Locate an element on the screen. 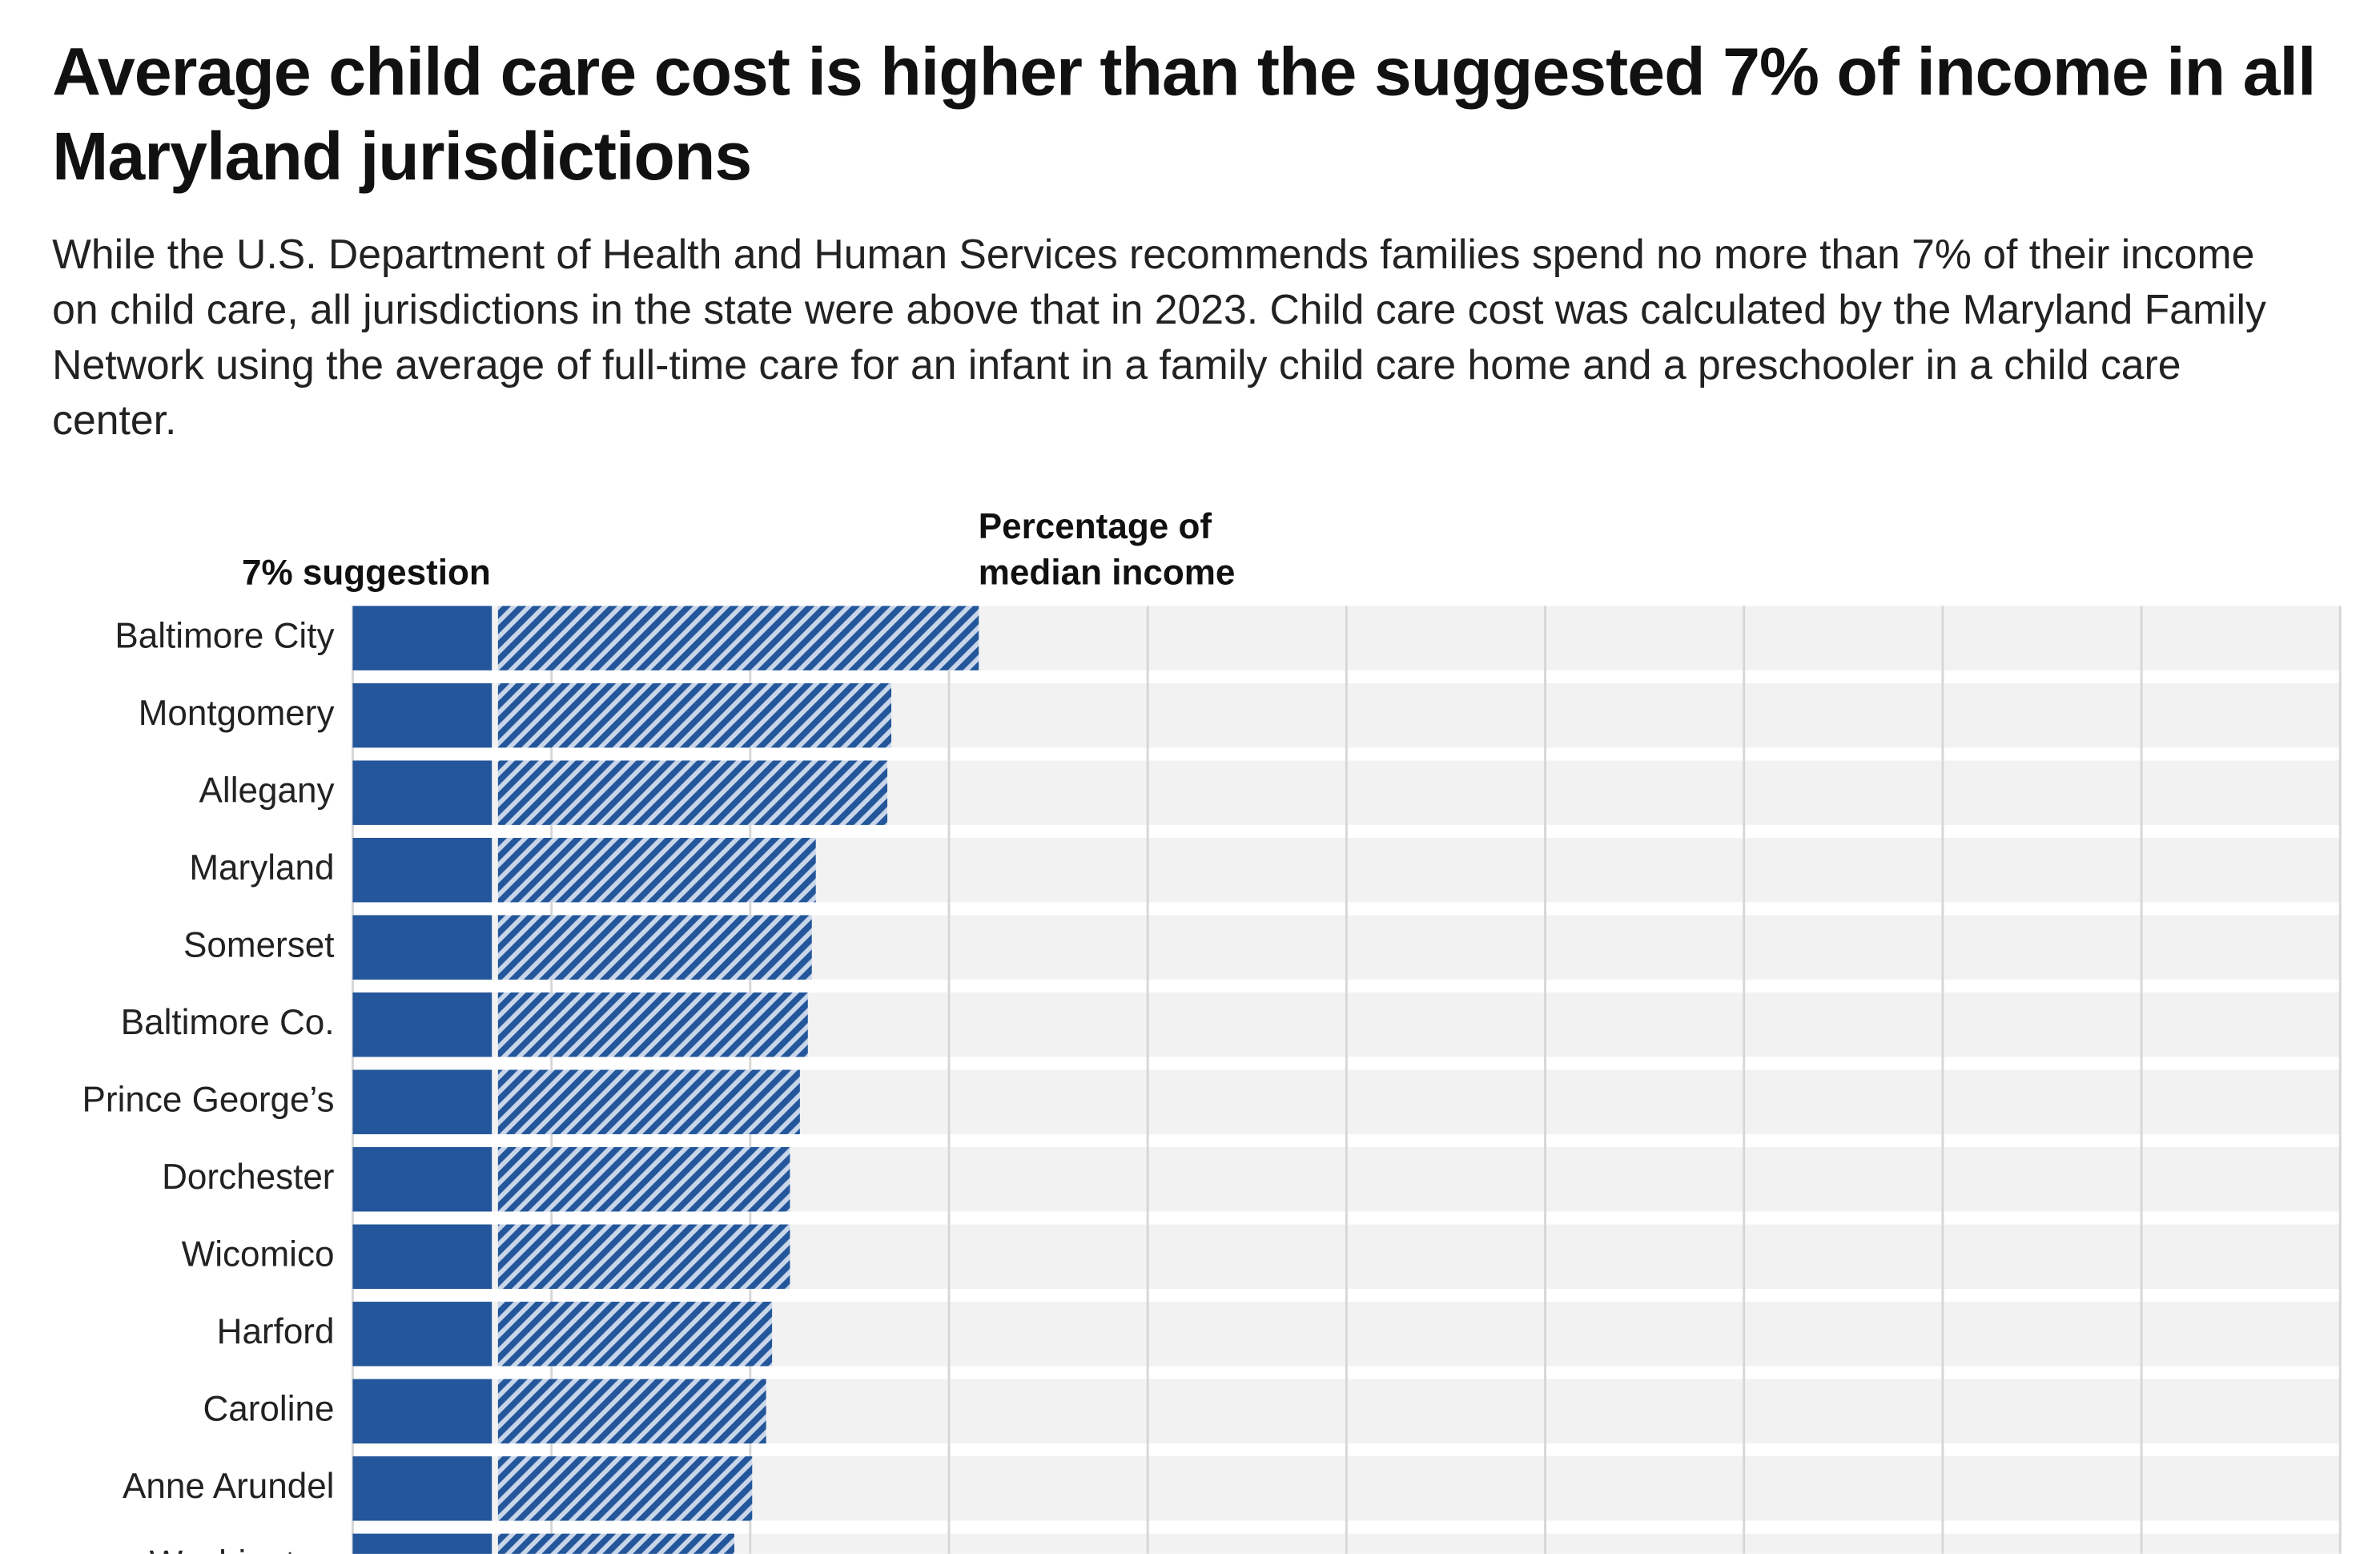 The width and height of the screenshot is (2380, 1554). y-tick-label: Somerset is located at coordinates (258, 945).